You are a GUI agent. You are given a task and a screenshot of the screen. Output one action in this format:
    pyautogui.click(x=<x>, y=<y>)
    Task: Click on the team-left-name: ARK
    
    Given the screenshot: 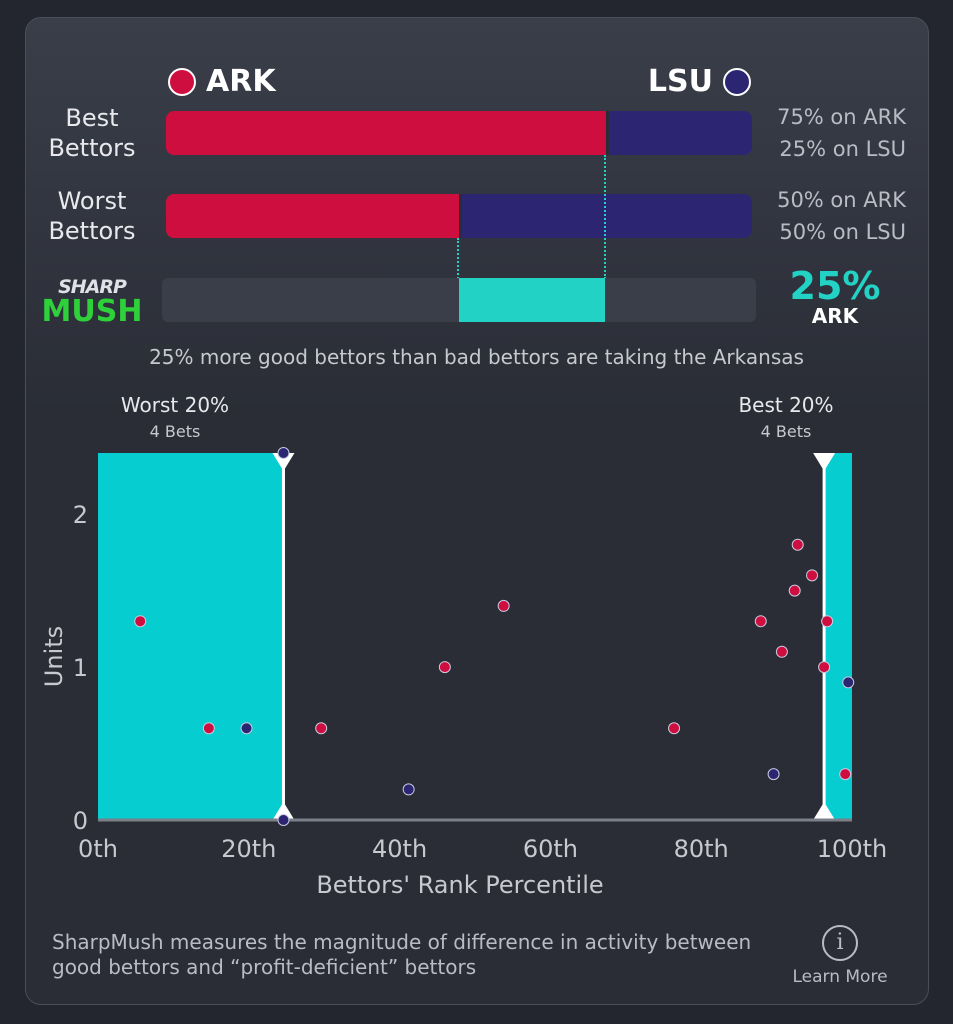 What is the action you would take?
    pyautogui.click(x=241, y=81)
    